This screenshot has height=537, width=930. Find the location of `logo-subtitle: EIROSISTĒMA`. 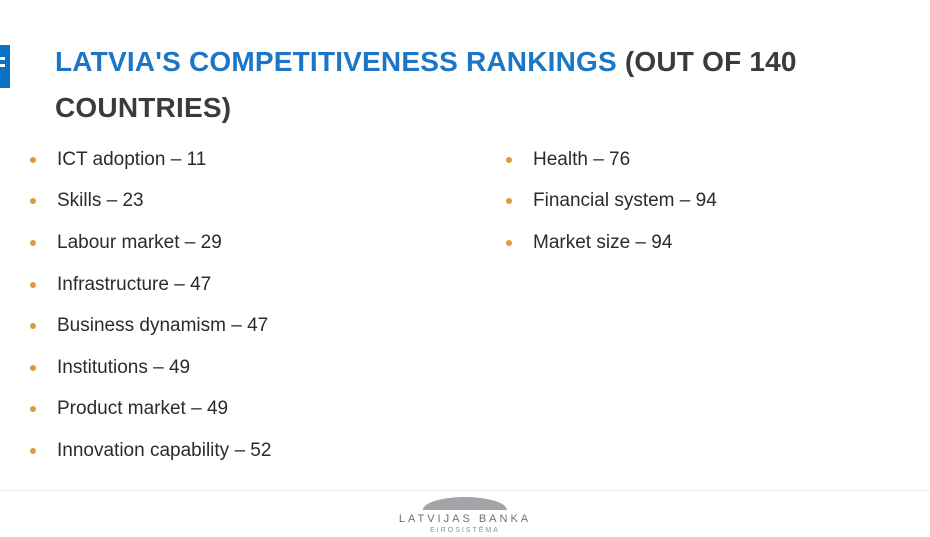

logo-subtitle: EIROSISTĒMA is located at coordinates (465, 530).